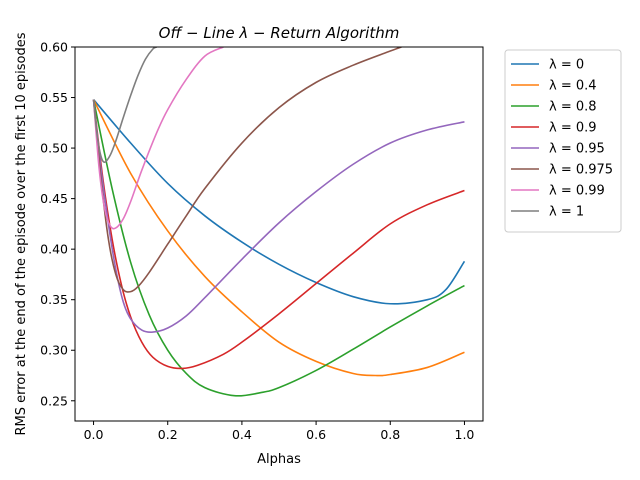  Describe the element at coordinates (54, 47) in the screenshot. I see `y-tick-label: 0.60` at that location.